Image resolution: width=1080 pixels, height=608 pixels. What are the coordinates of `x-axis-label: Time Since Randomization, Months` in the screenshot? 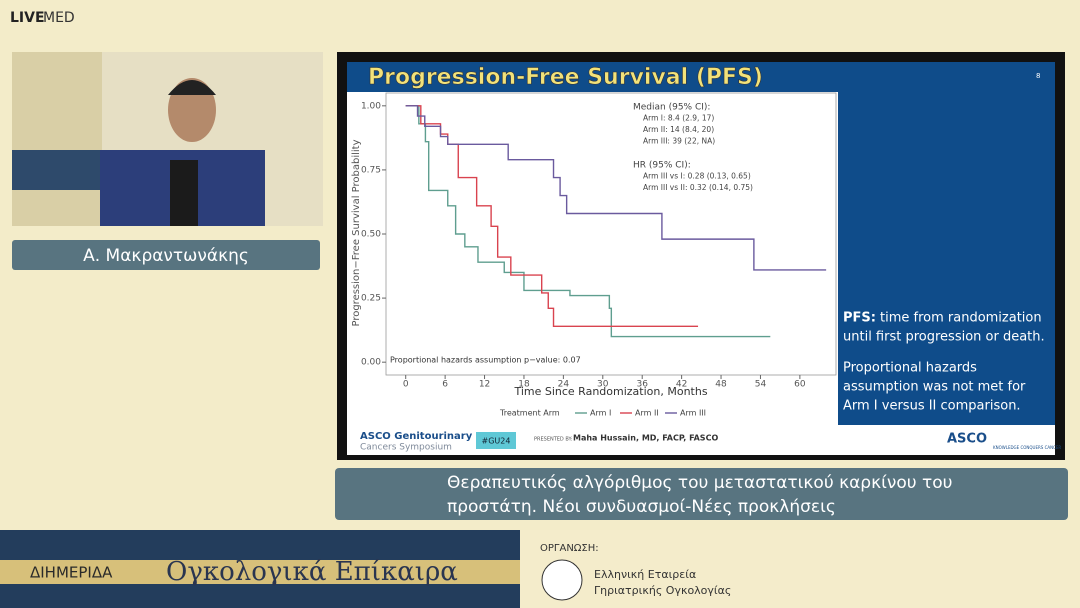 It's located at (610, 391).